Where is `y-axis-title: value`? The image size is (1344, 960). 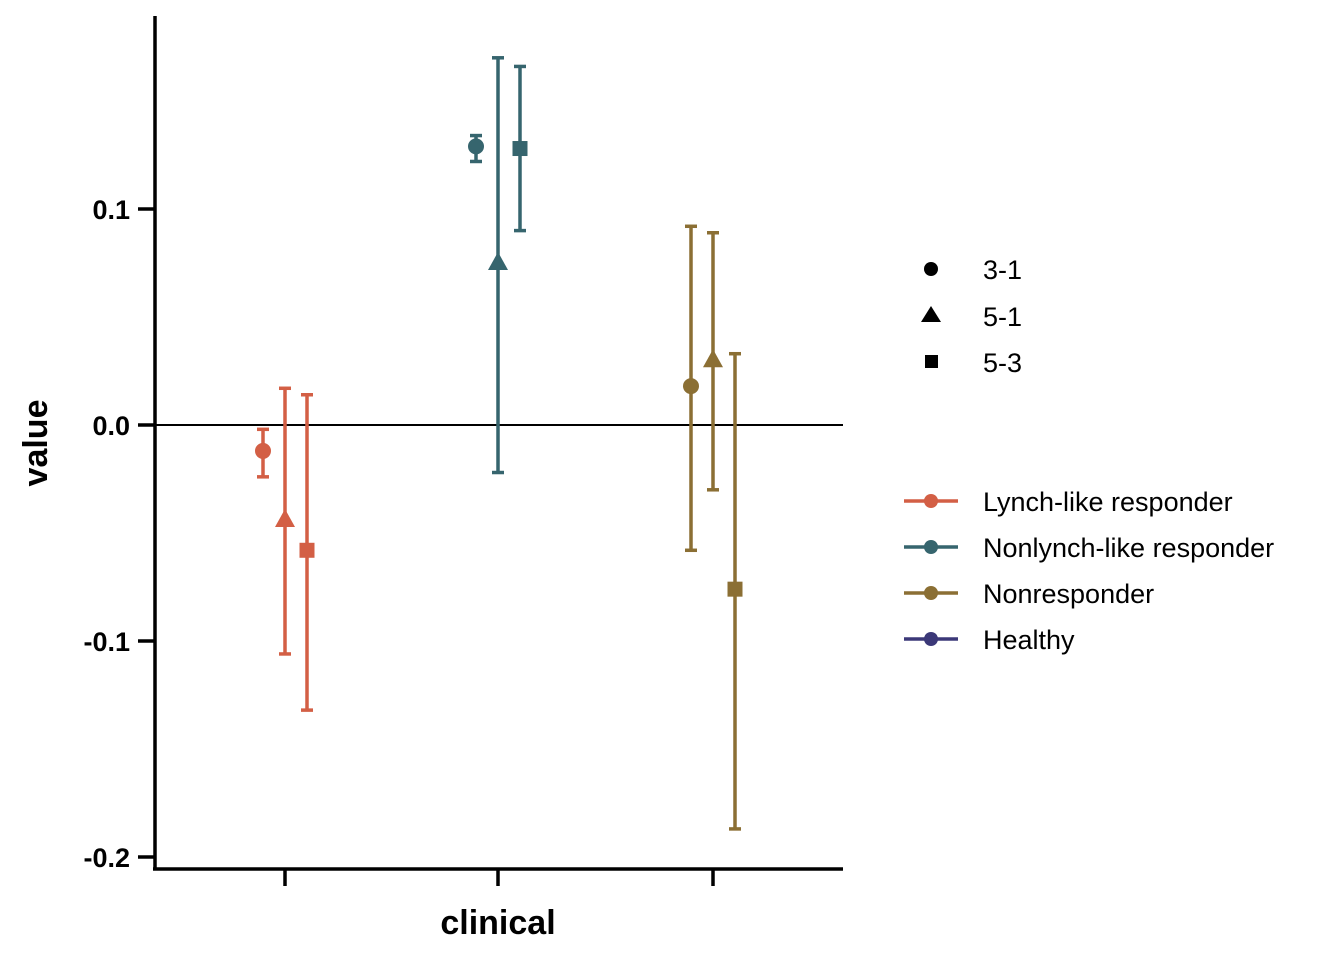 y-axis-title: value is located at coordinates (36, 443).